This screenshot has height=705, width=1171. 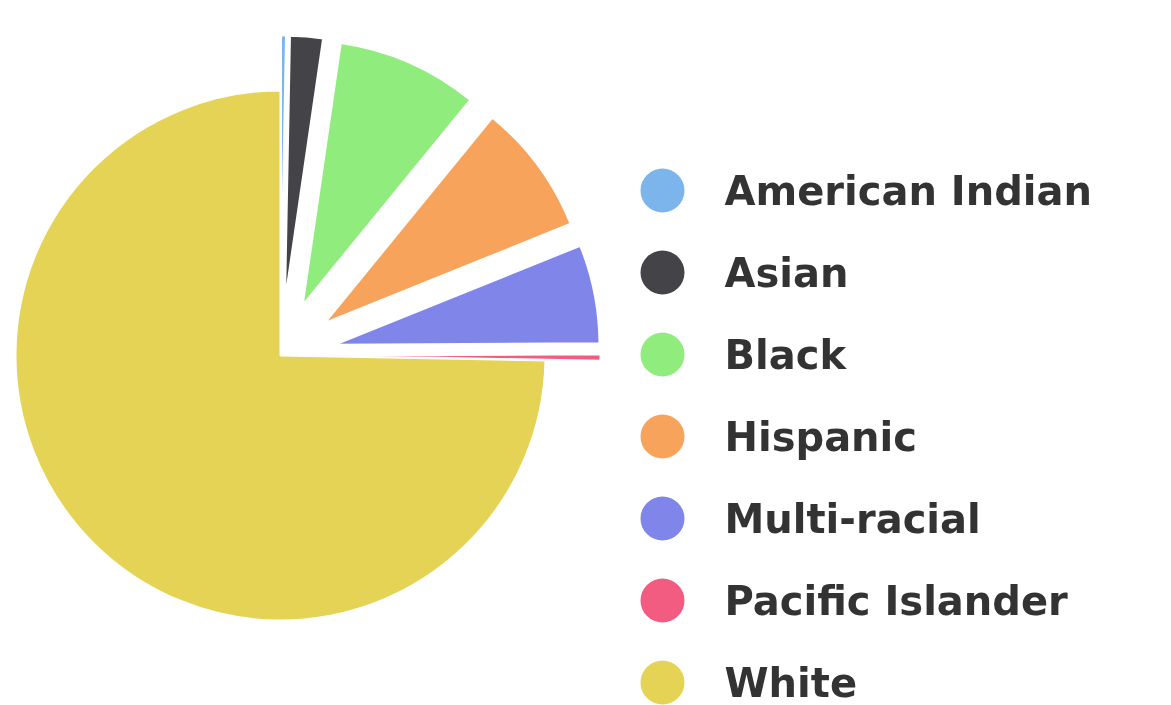 I want to click on legend-label: White, so click(x=791, y=682).